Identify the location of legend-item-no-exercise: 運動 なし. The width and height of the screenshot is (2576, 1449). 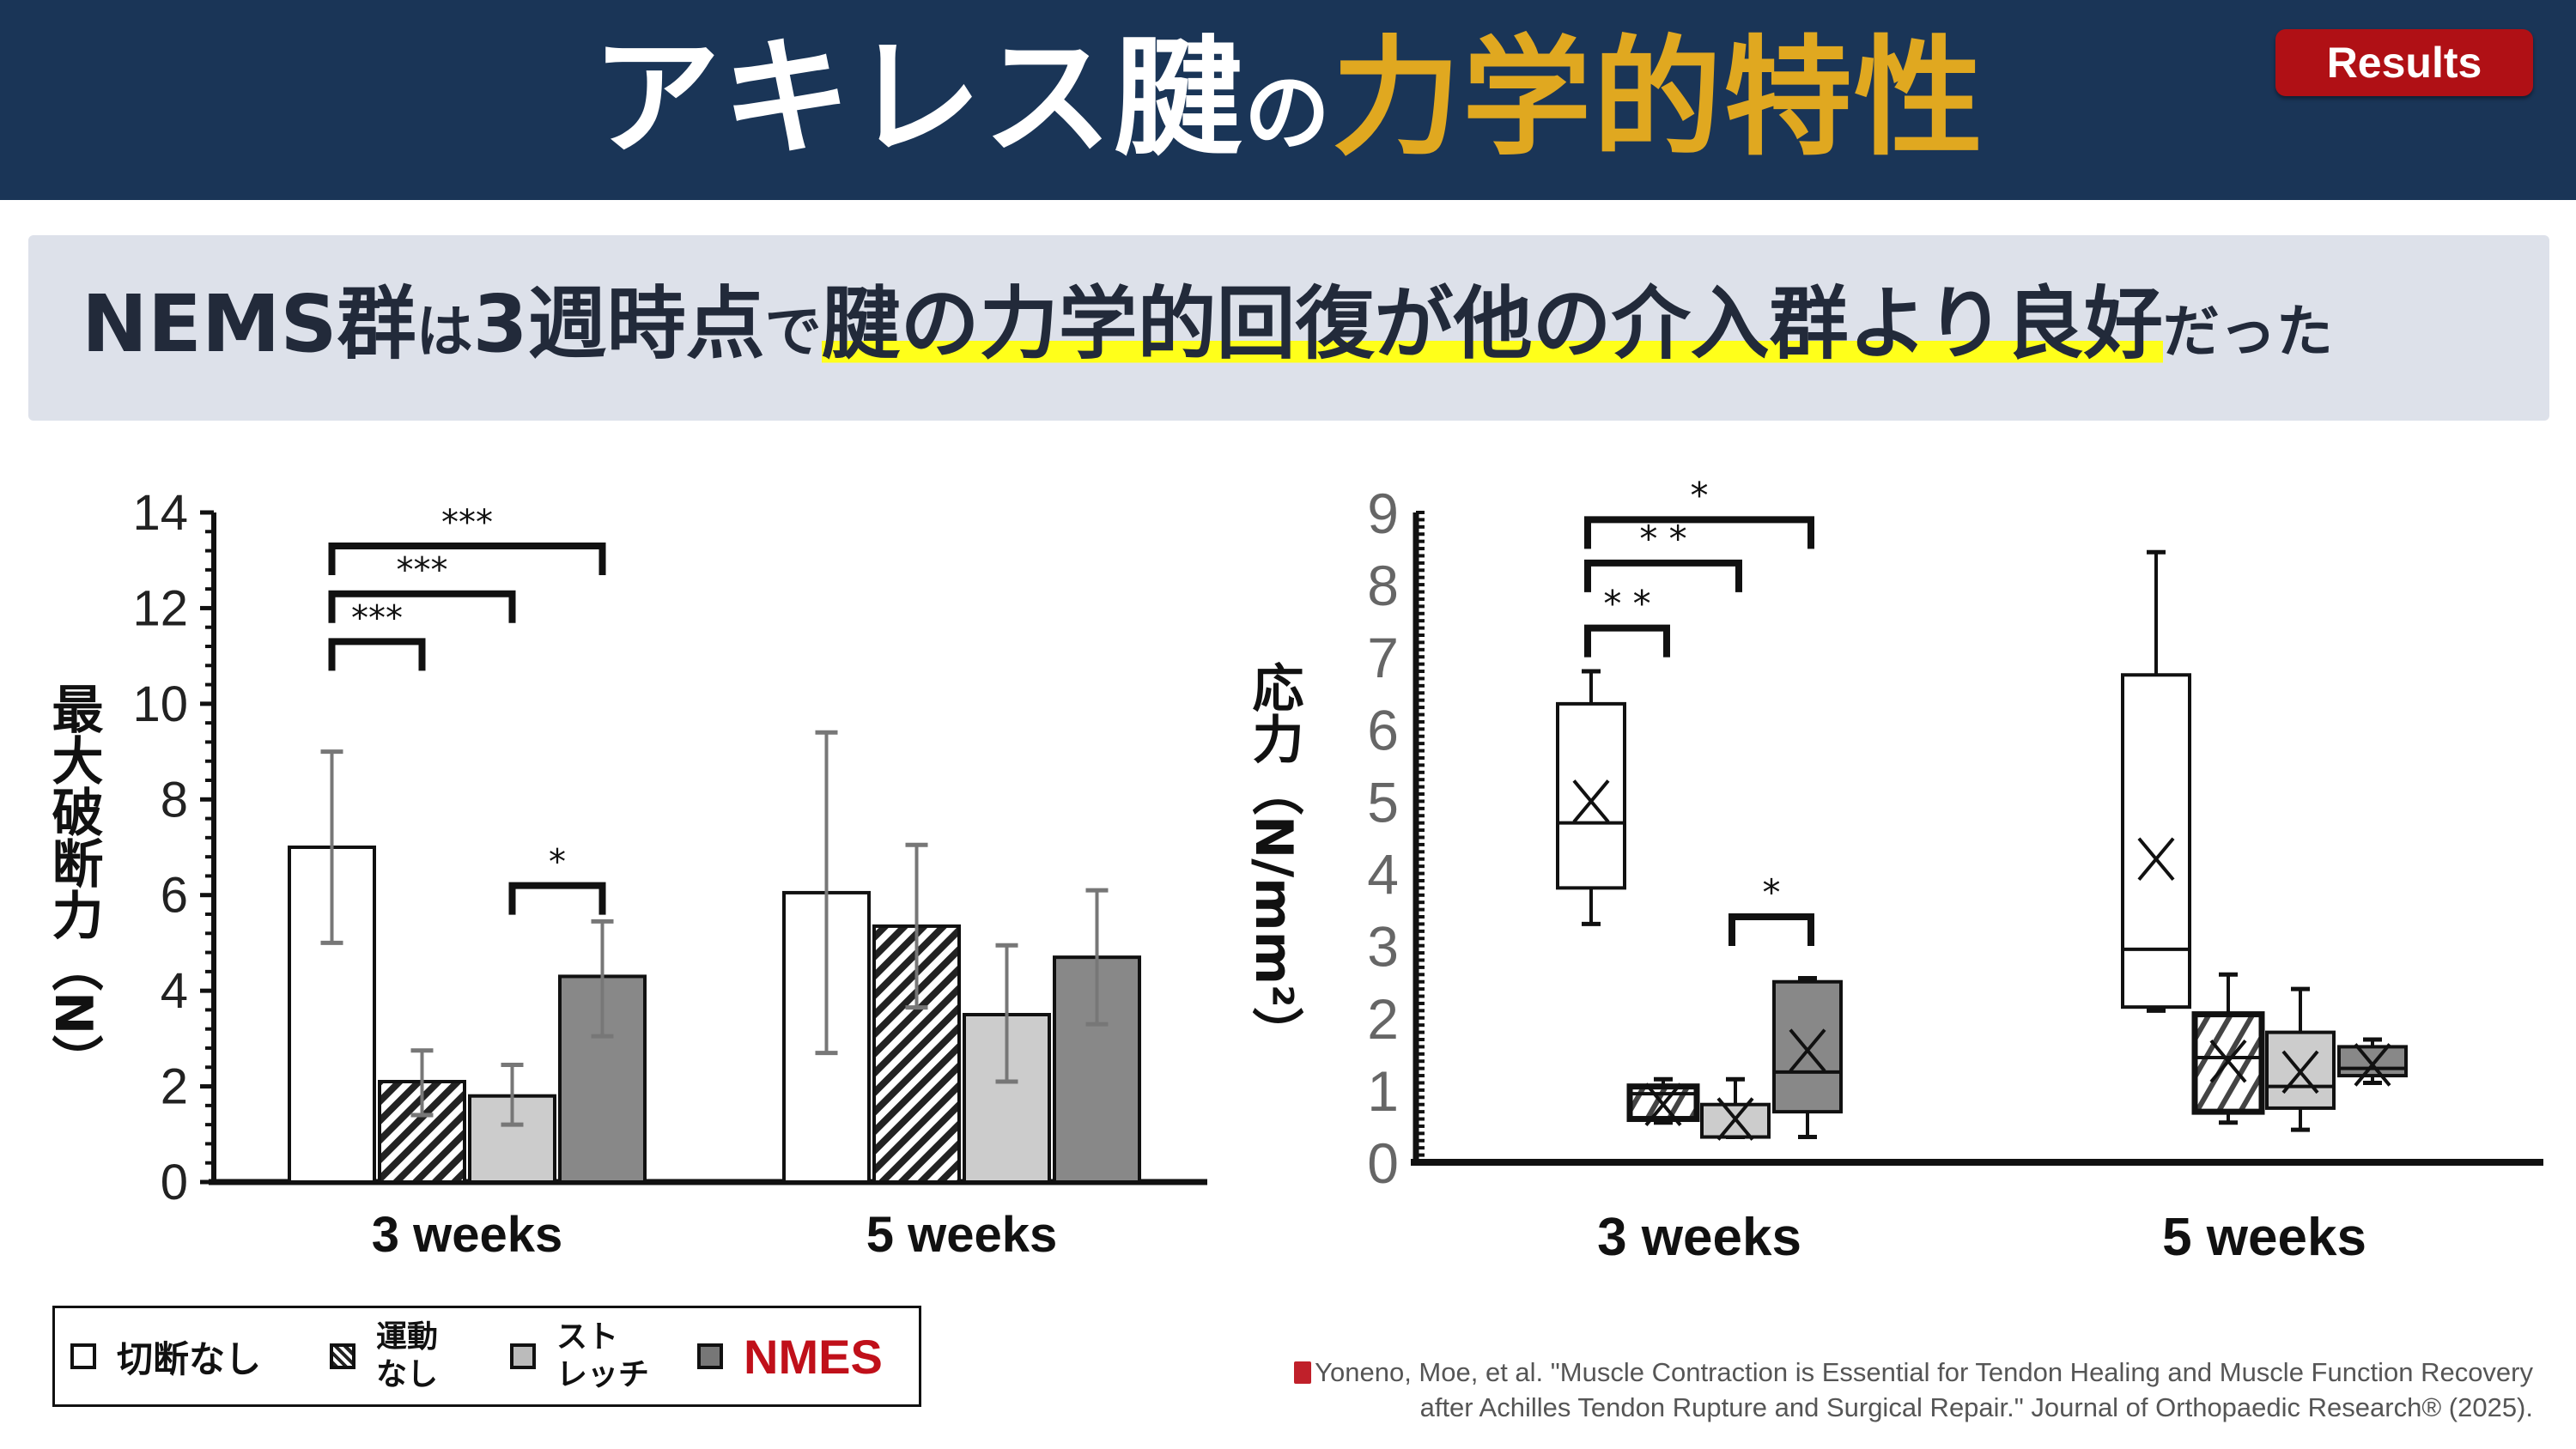
(384, 1356).